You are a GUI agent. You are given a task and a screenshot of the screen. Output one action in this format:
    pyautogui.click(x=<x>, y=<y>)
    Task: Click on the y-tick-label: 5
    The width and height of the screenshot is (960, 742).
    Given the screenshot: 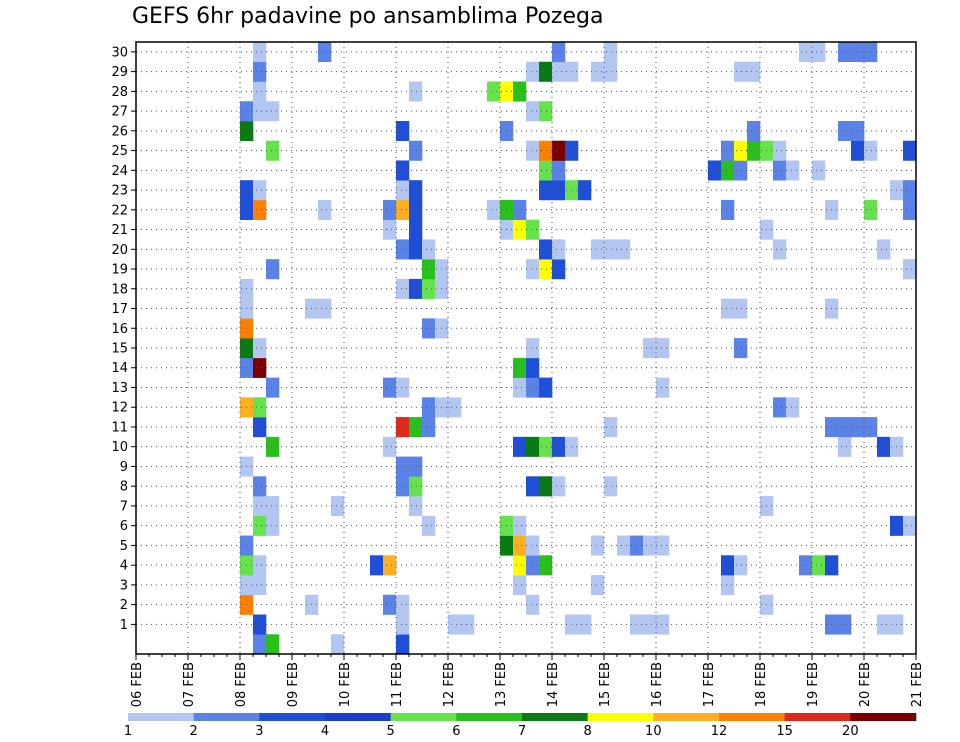 What is the action you would take?
    pyautogui.click(x=124, y=546)
    